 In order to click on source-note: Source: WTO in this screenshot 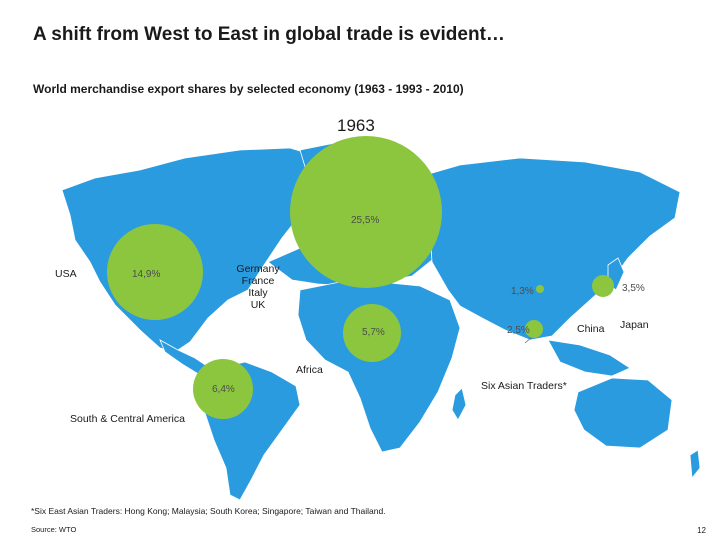, I will do `click(54, 529)`.